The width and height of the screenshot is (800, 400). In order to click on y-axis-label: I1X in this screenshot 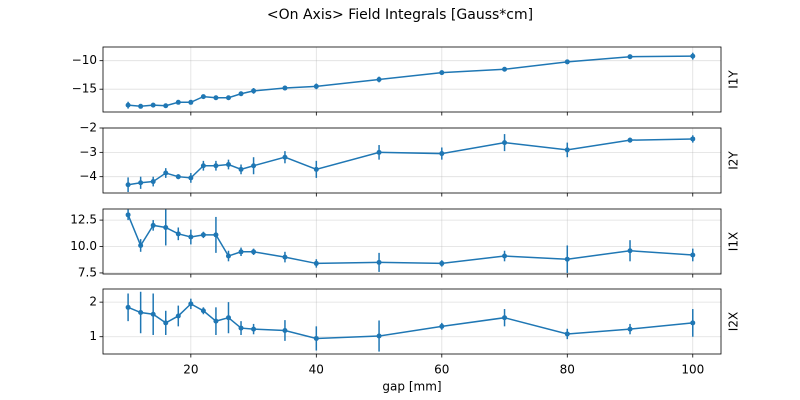, I will do `click(734, 241)`.